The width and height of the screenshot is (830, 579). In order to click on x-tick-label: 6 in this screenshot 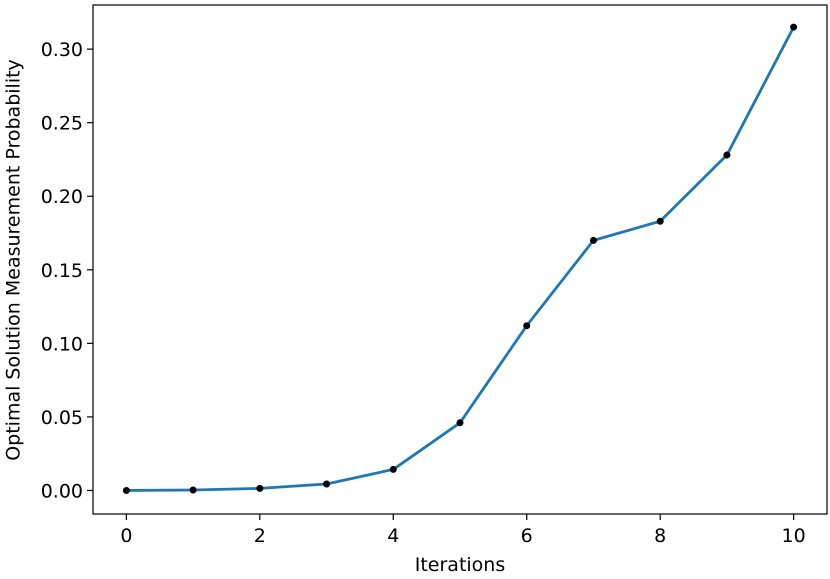, I will do `click(527, 536)`.